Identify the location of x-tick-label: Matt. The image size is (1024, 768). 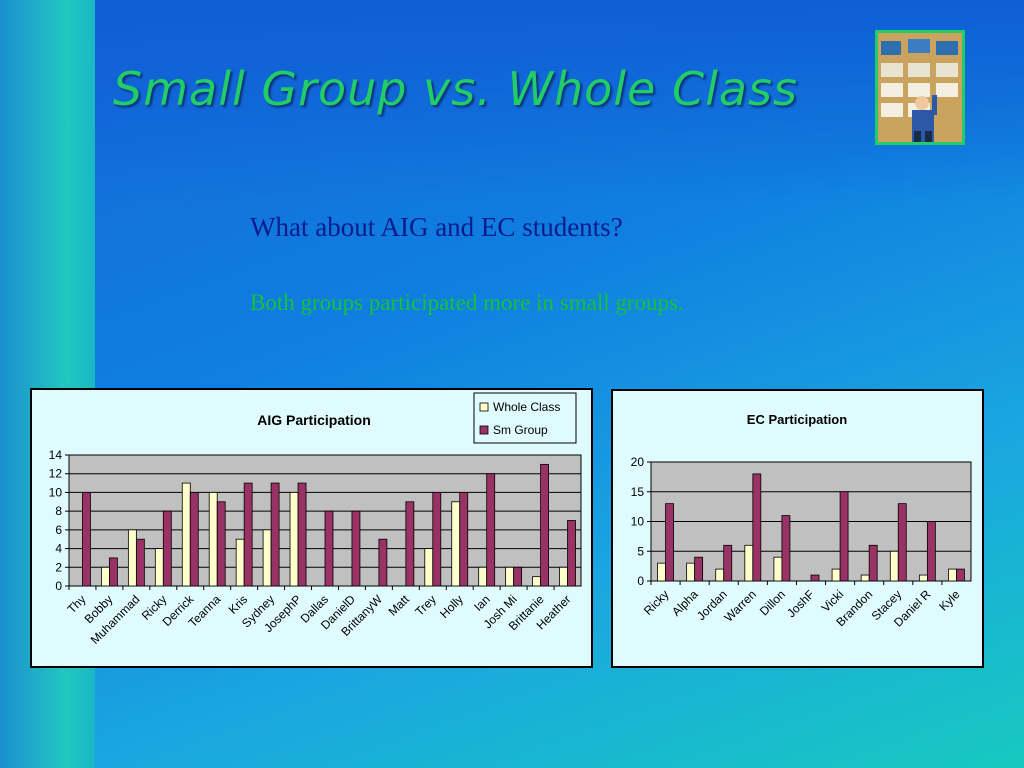
(399, 605).